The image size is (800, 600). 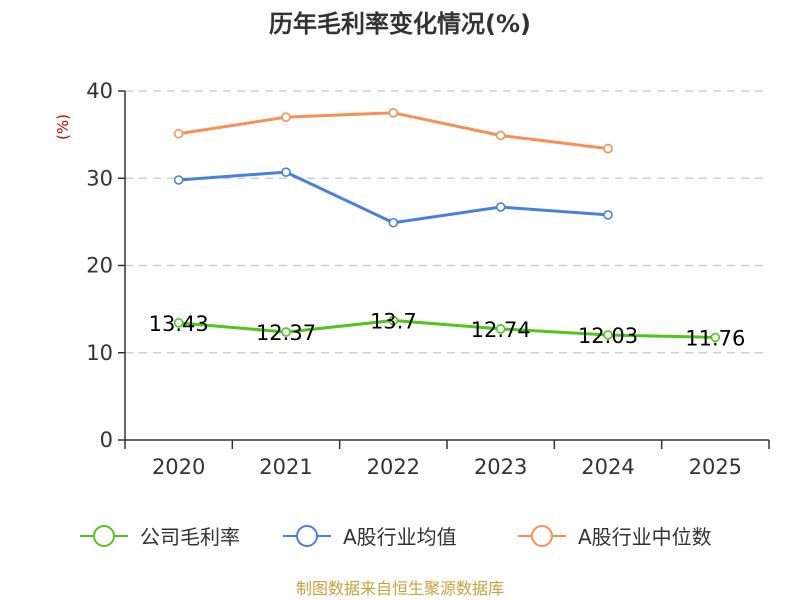 I want to click on data-label-2023: 12.74, so click(x=501, y=330).